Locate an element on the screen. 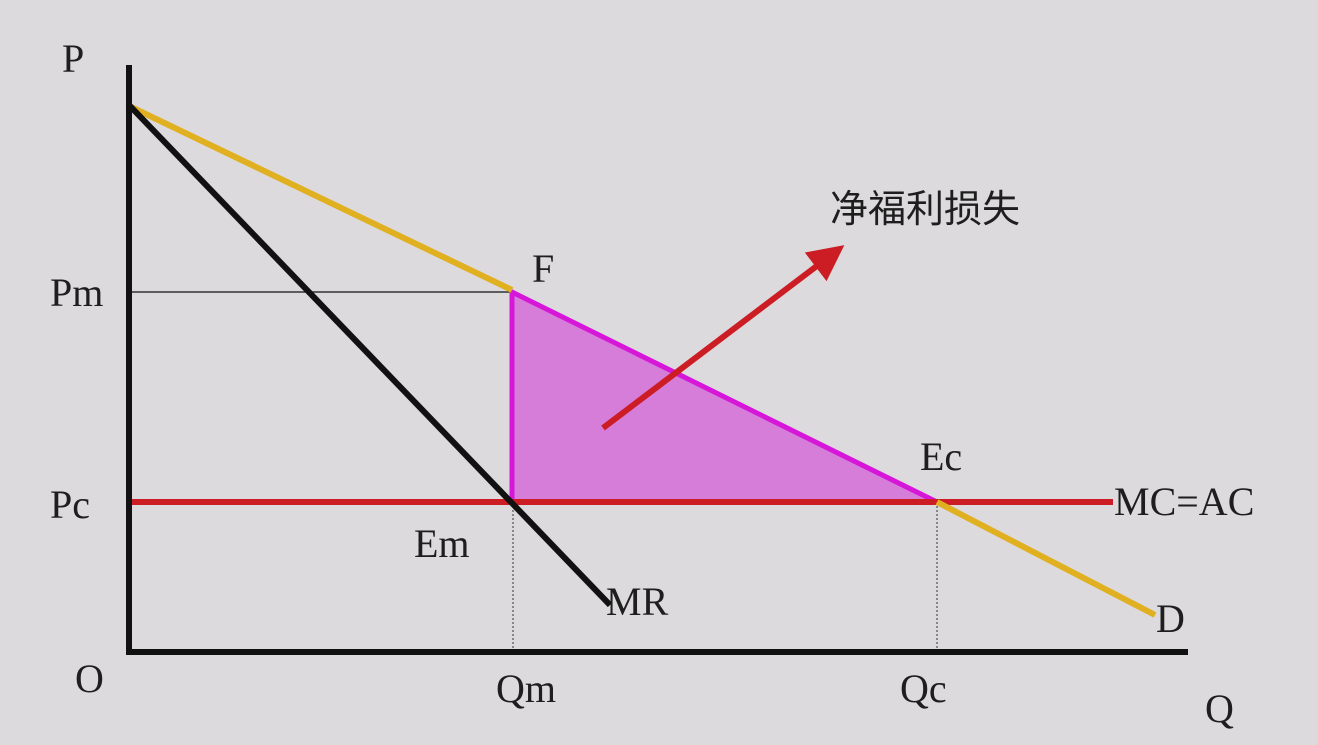 This screenshot has height=745, width=1318. mc-ac-label: MC=AC is located at coordinates (1184, 501).